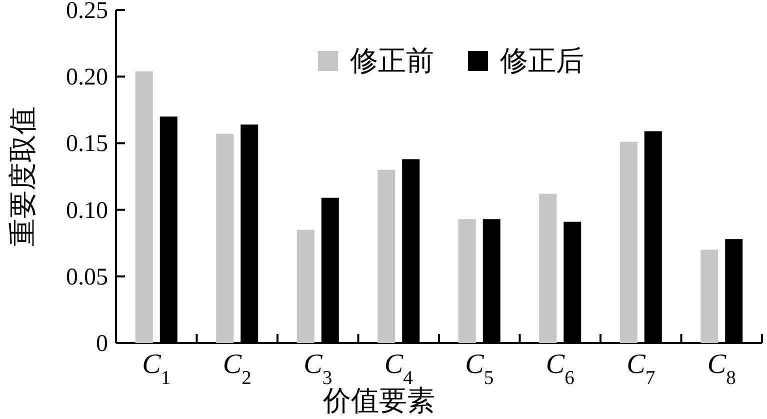 The height and width of the screenshot is (419, 767). I want to click on x-axis-title: 价值要素, so click(378, 401).